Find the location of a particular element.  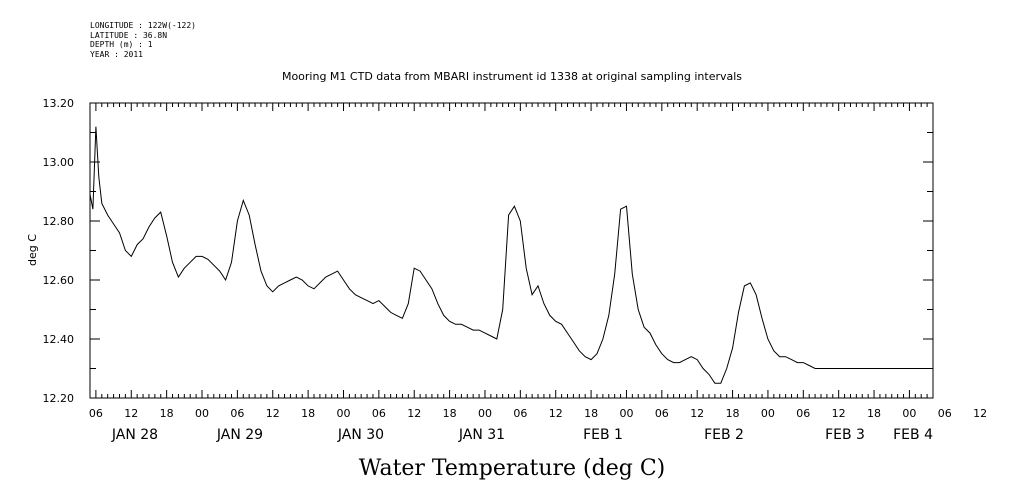

x-day-label: FEB 2 is located at coordinates (724, 435).